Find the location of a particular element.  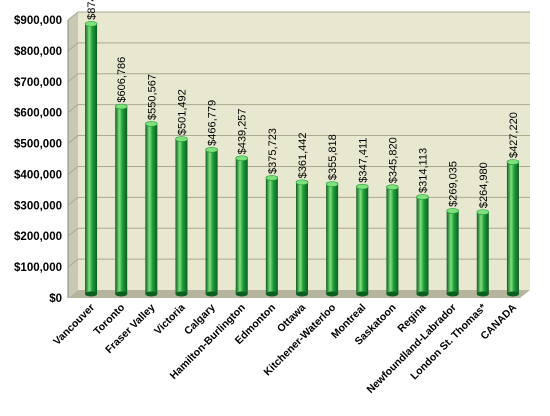

y-tick-label: $700,000 is located at coordinates (38, 83).